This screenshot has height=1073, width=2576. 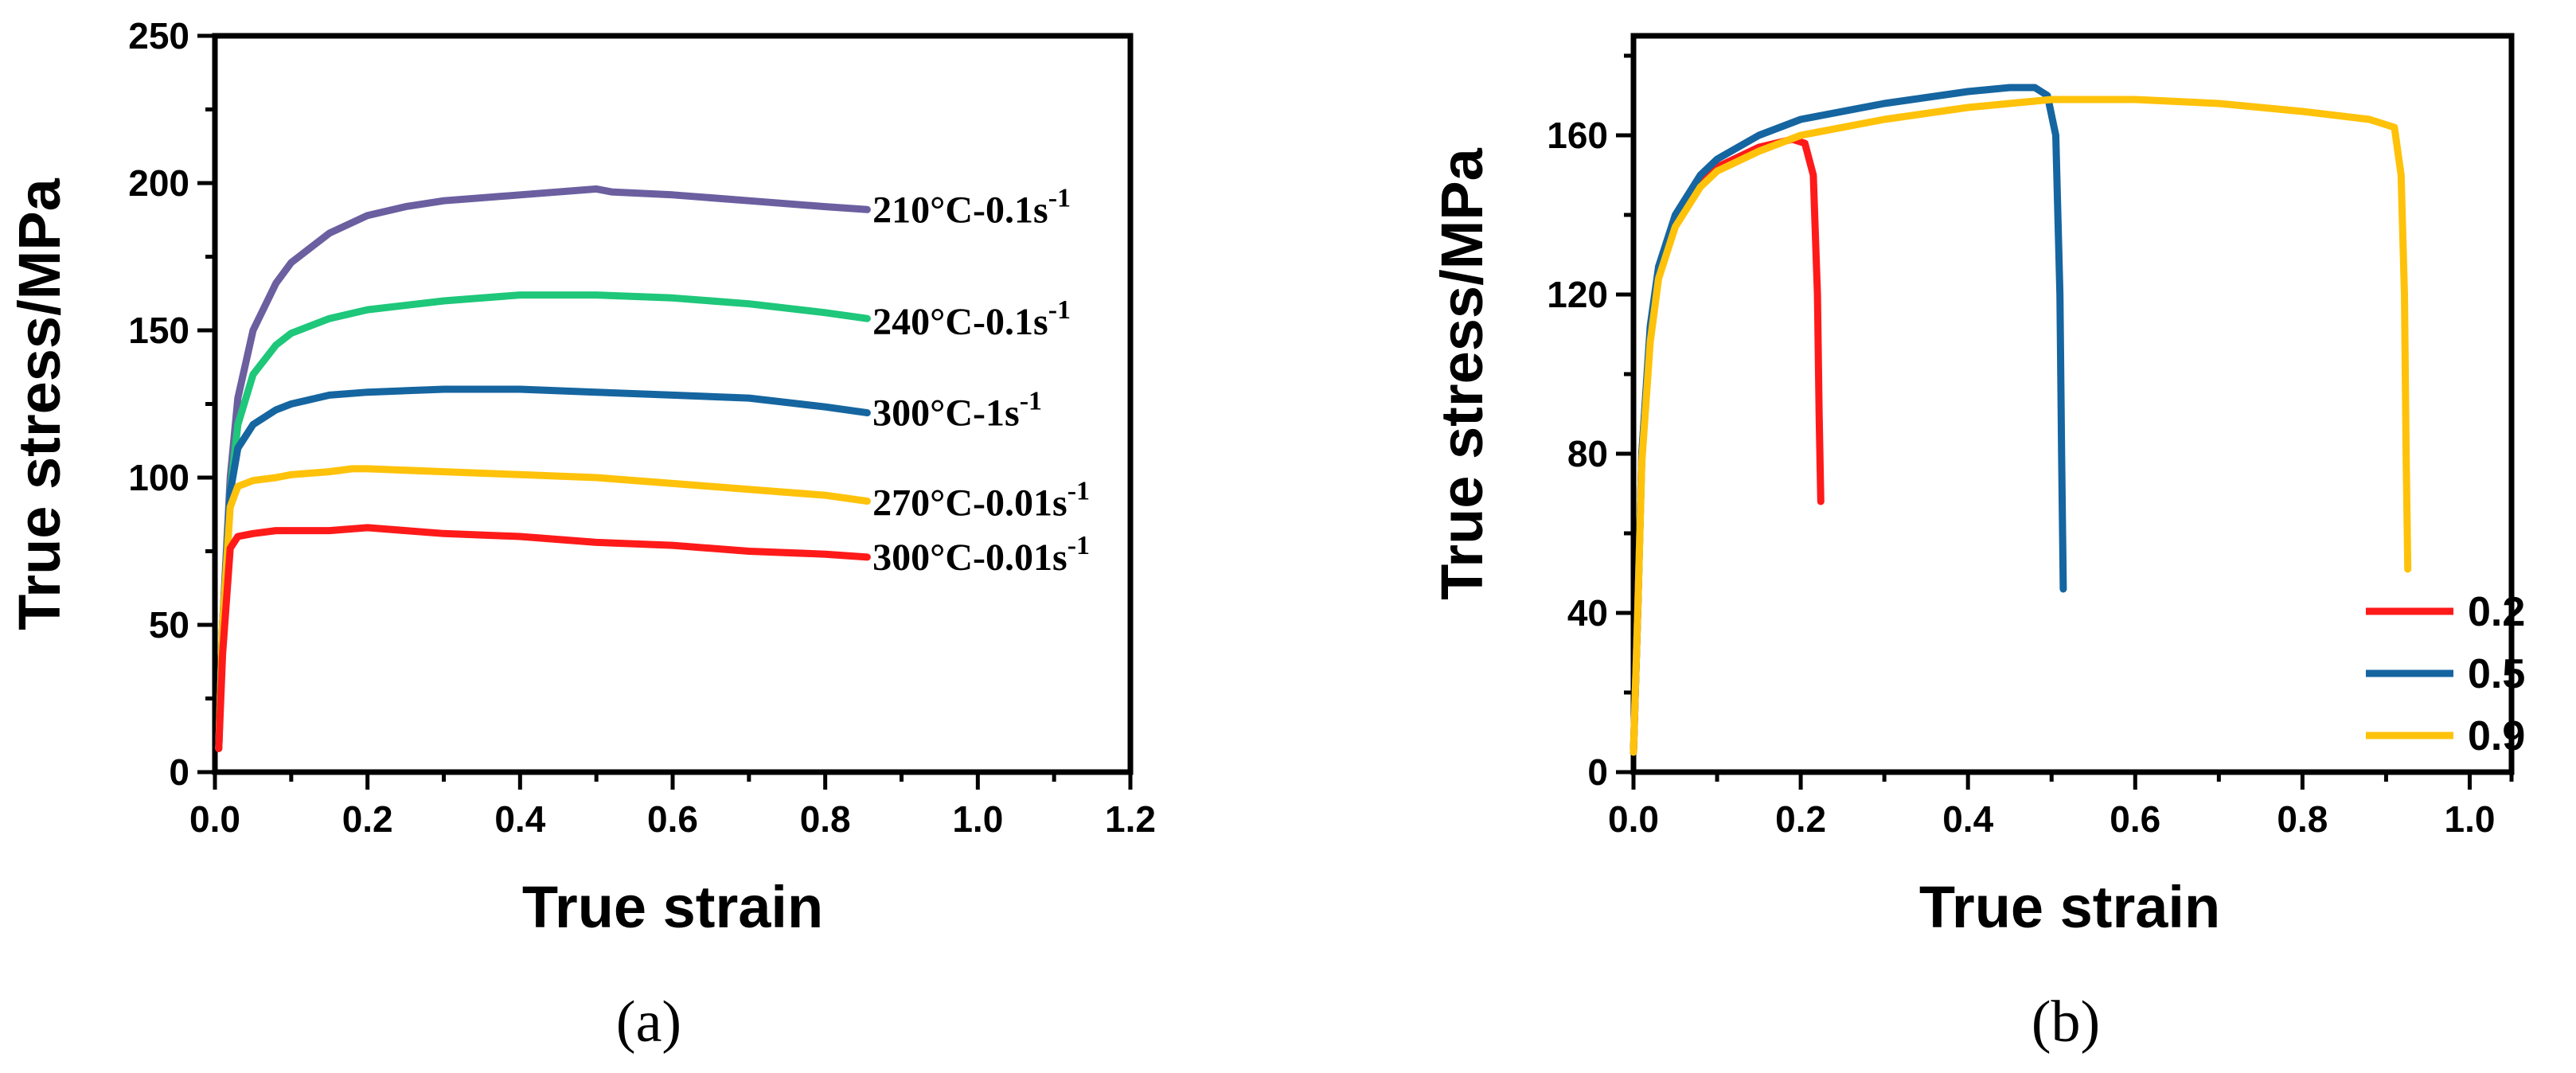 I want to click on chart-b-y-tick-label: 0, so click(x=1597, y=772).